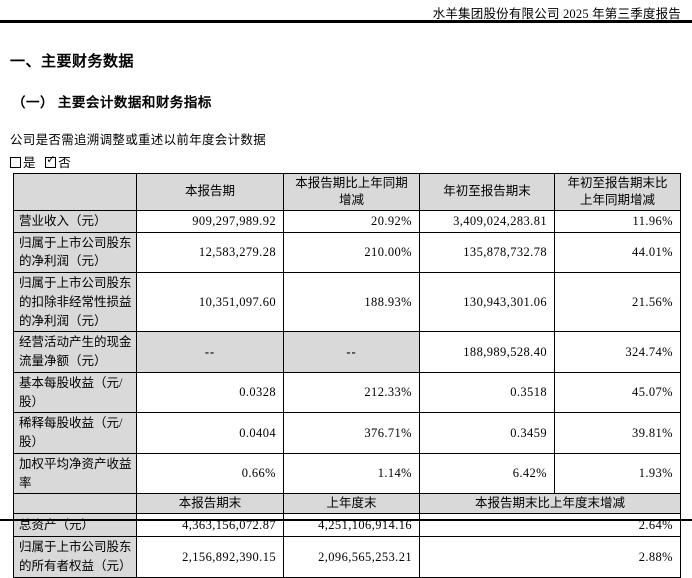 Image resolution: width=692 pixels, height=578 pixels. I want to click on row-label: 加权平均净资产收益率, so click(75, 473).